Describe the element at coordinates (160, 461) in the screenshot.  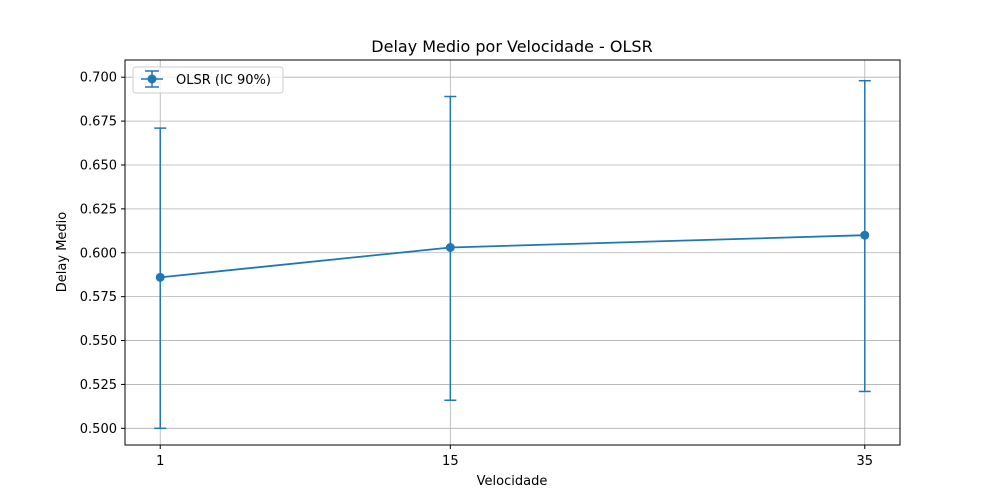
I see `x-tick-label: 1` at that location.